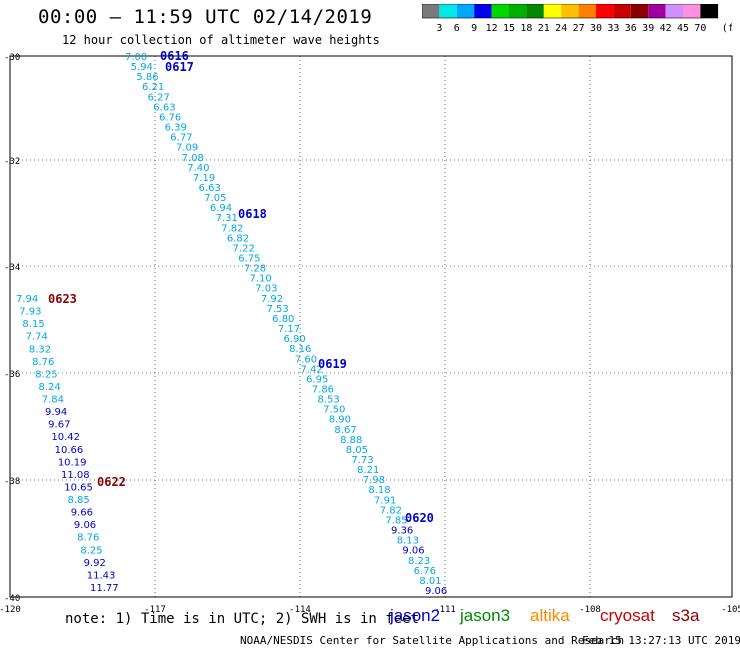  I want to click on swh-value: 6.95, so click(317, 379).